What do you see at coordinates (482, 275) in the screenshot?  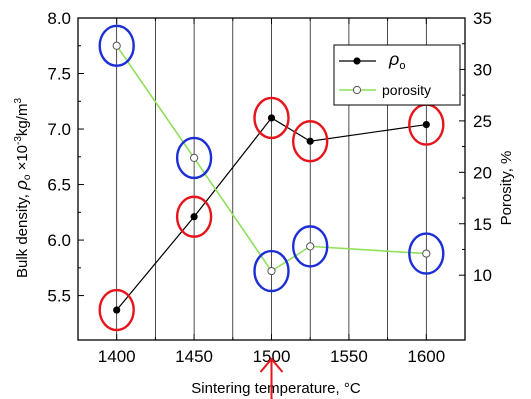 I see `y-right-tick-label: 10` at bounding box center [482, 275].